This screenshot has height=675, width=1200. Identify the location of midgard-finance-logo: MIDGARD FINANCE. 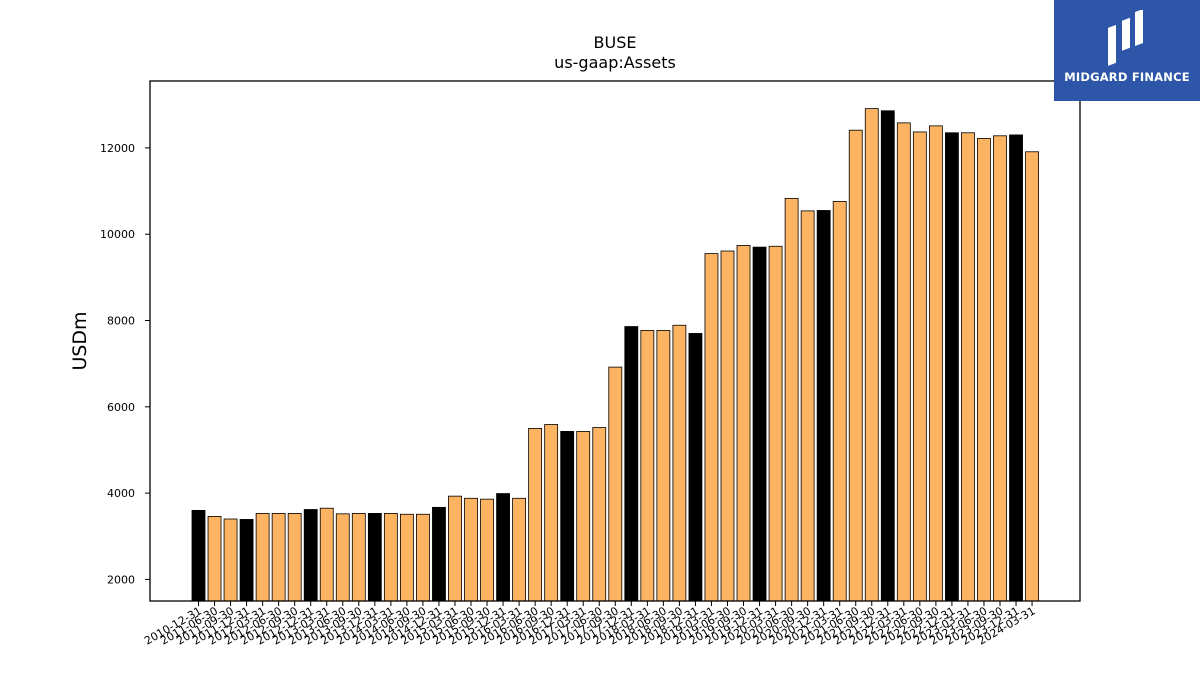
(1127, 50).